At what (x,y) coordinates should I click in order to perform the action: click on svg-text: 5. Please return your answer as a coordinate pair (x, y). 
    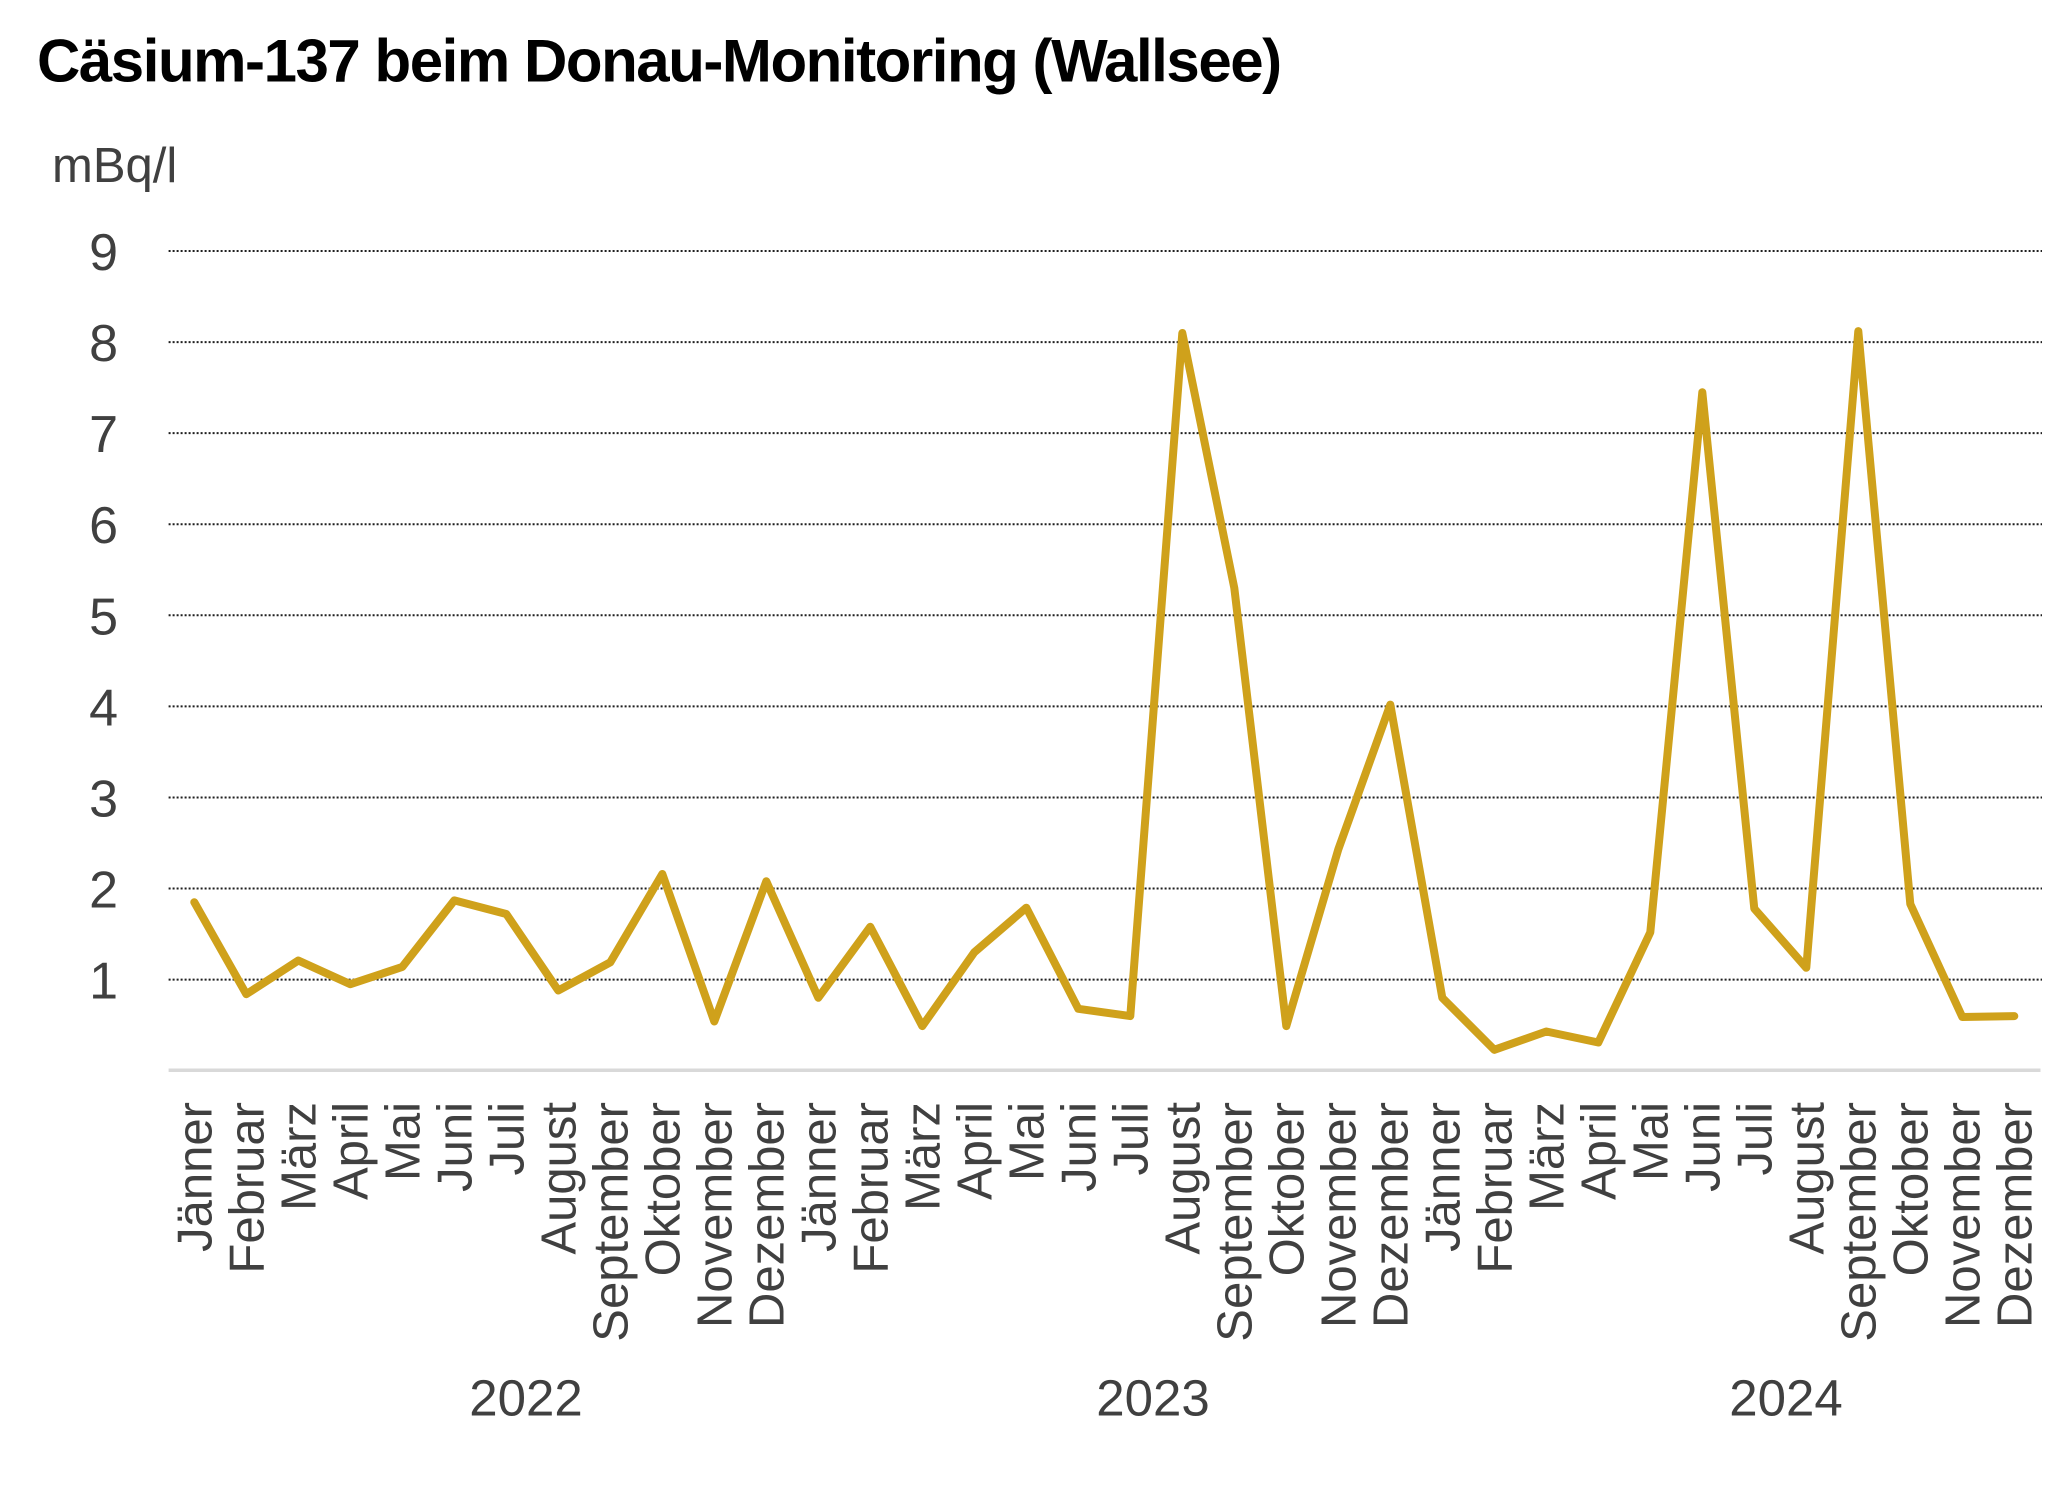
    Looking at the image, I should click on (103, 617).